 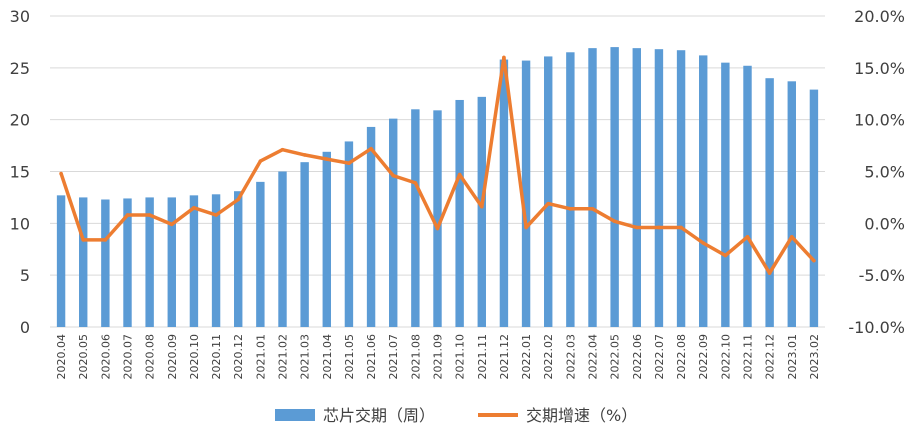 I want to click on x-tick-label: 2020.05, so click(x=83, y=357).